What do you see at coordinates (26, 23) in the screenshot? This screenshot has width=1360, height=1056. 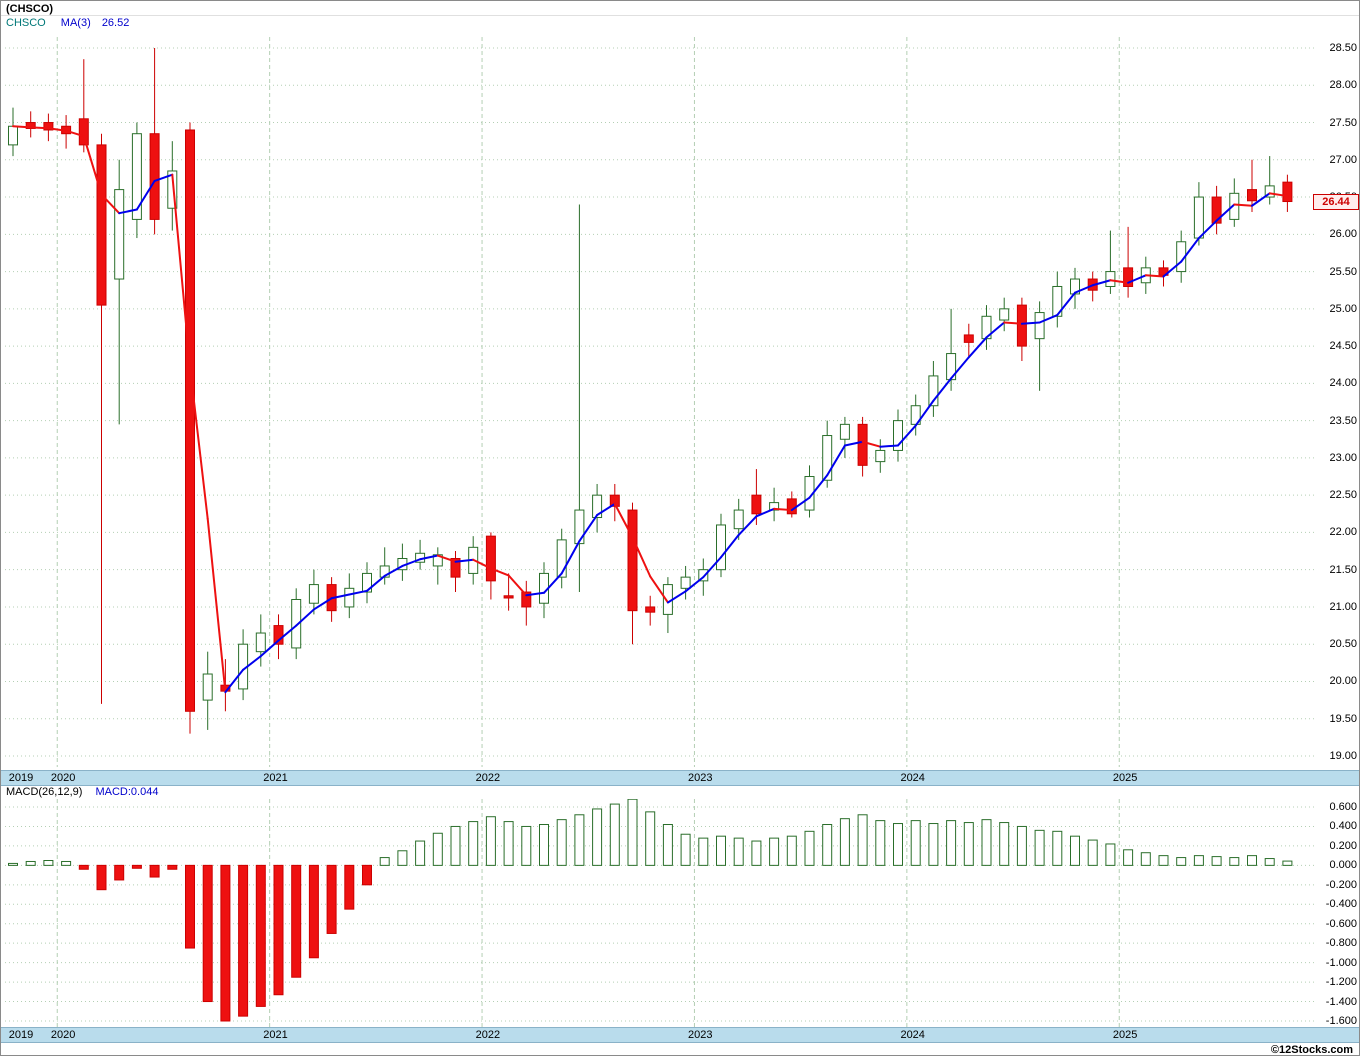 I see `symbol-label: CHSCO` at bounding box center [26, 23].